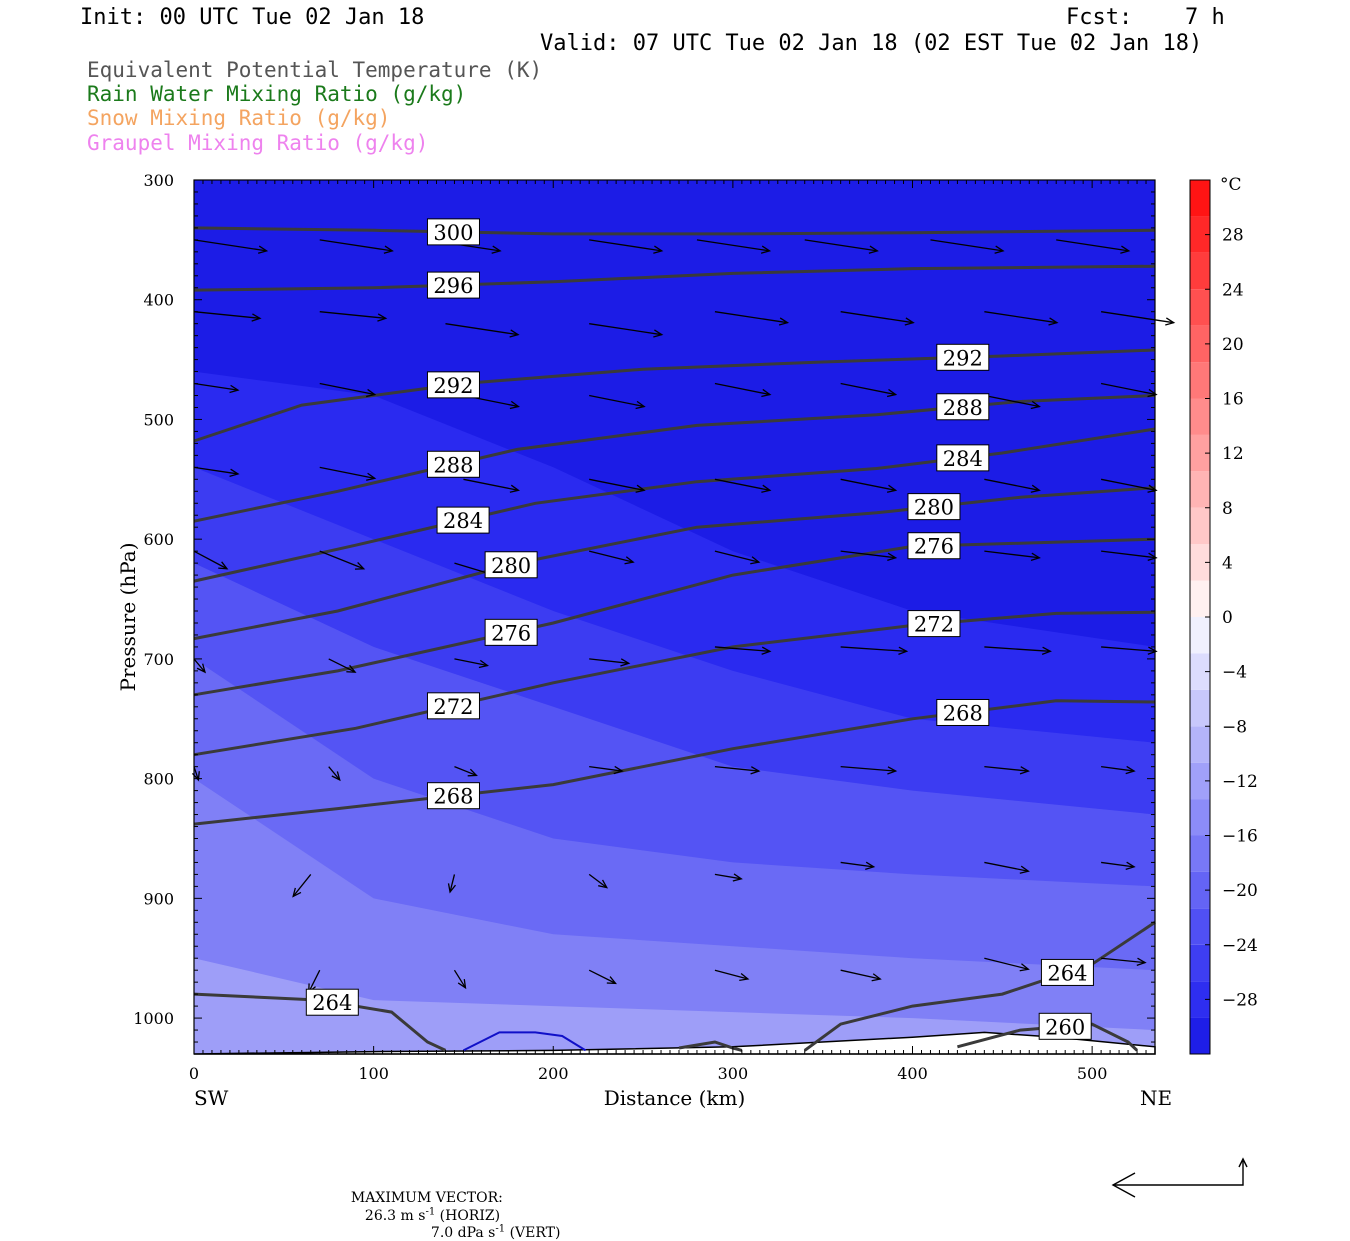  I want to click on svg-text: 288, so click(963, 408).